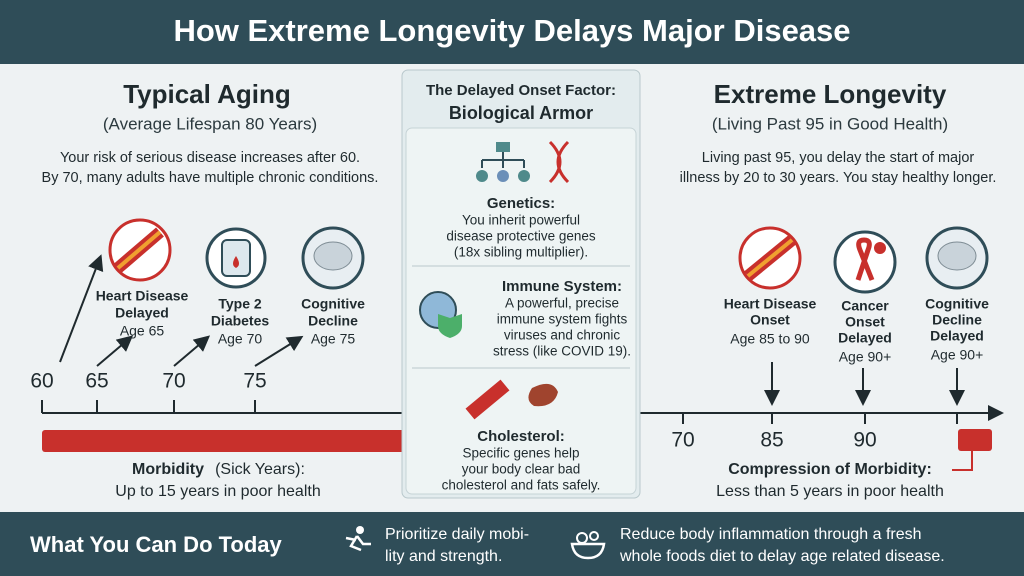 Image resolution: width=1024 pixels, height=576 pixels. Describe the element at coordinates (236, 258) in the screenshot. I see `diabetes-icon` at that location.